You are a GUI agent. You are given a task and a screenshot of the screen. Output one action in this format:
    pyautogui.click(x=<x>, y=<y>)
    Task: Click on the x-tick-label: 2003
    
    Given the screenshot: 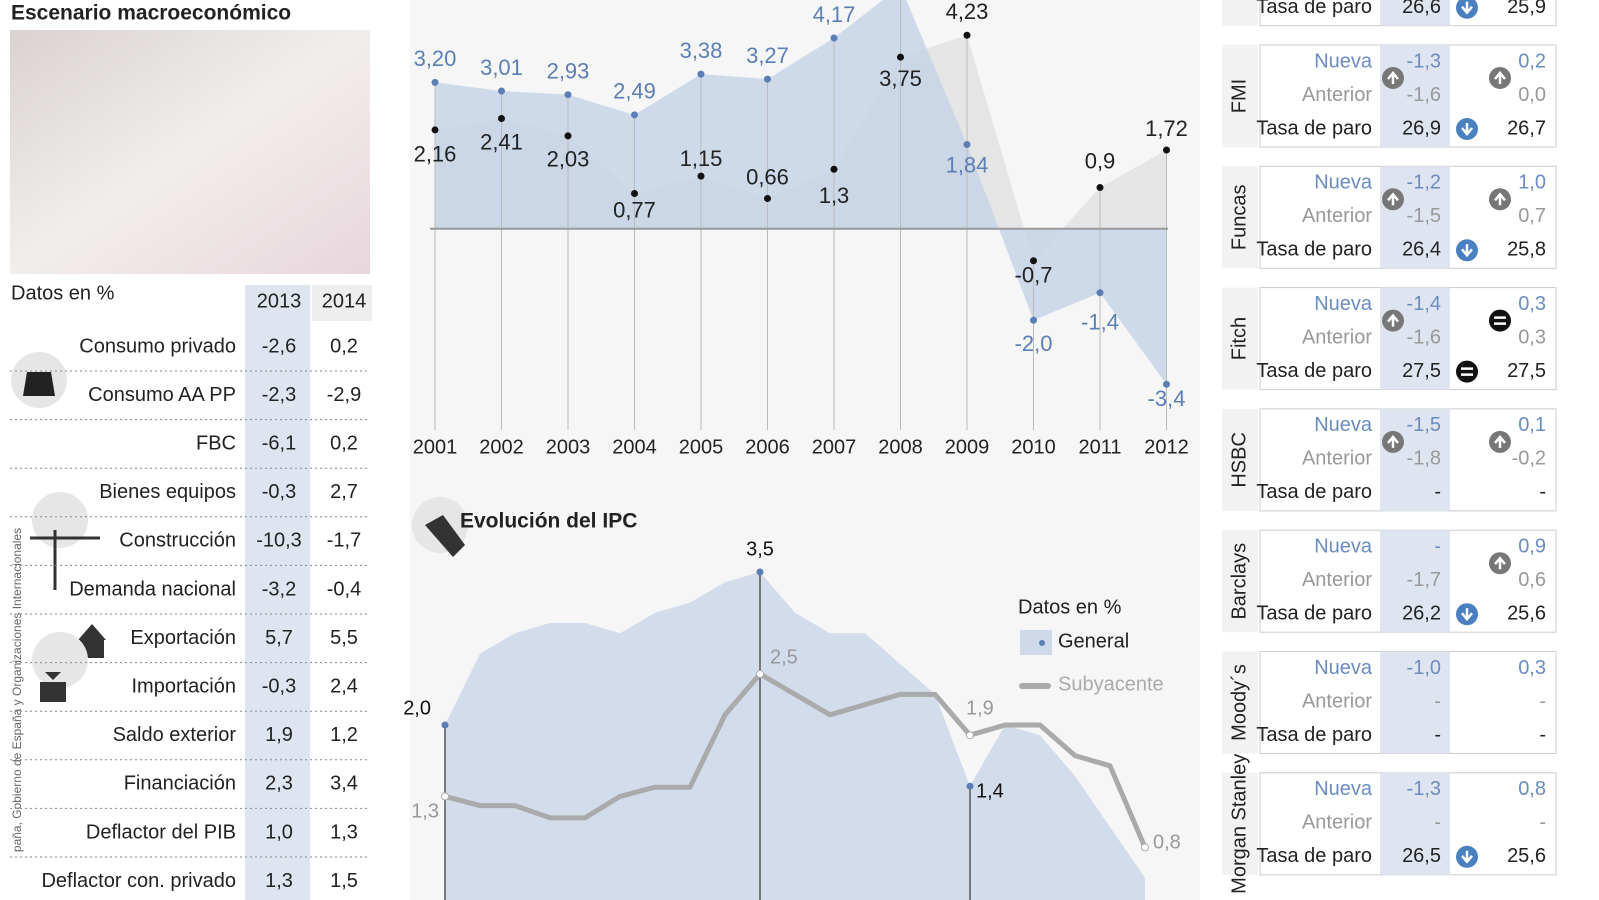 What is the action you would take?
    pyautogui.click(x=568, y=447)
    